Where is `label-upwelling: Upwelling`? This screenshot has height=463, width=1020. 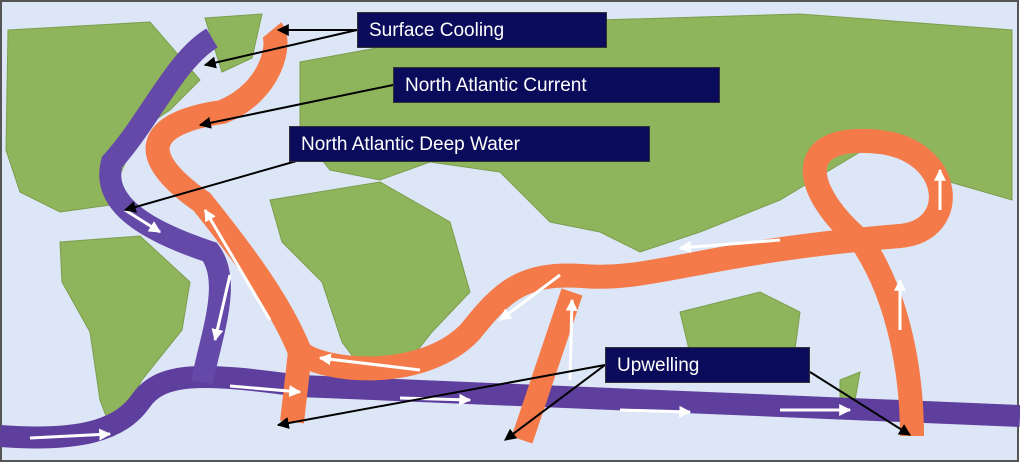
label-upwelling: Upwelling is located at coordinates (707, 365).